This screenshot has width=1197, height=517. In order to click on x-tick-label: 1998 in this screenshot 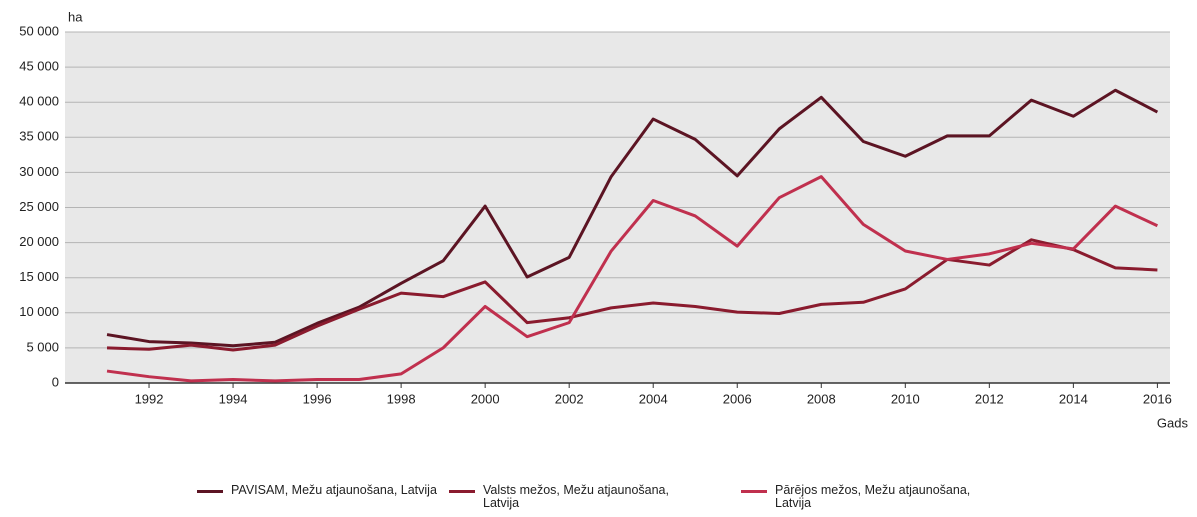, I will do `click(401, 398)`.